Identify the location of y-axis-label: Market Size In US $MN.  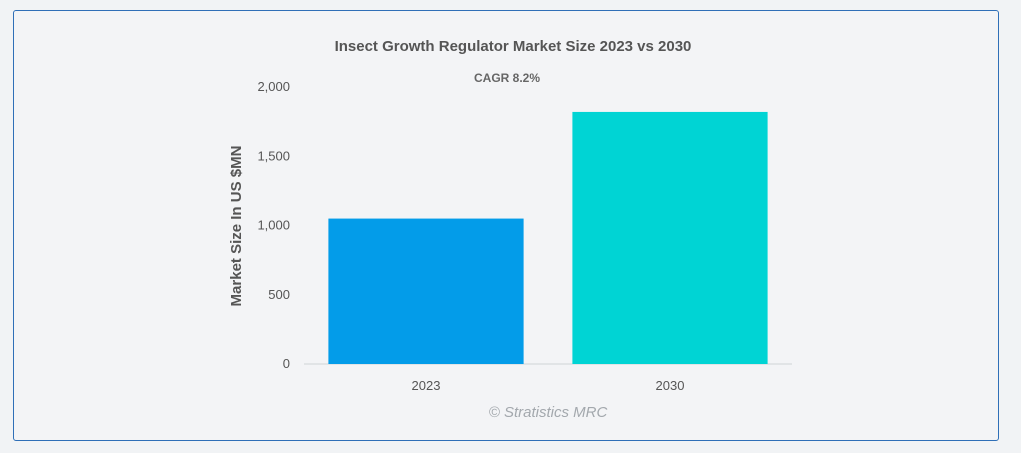
(236, 226).